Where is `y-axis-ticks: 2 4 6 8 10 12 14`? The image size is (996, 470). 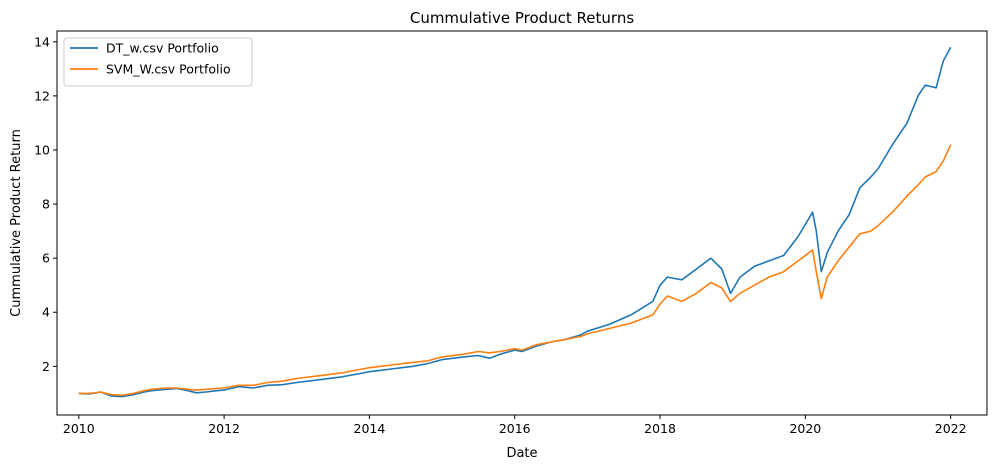 y-axis-ticks: 2 4 6 8 10 12 14 is located at coordinates (45, 204).